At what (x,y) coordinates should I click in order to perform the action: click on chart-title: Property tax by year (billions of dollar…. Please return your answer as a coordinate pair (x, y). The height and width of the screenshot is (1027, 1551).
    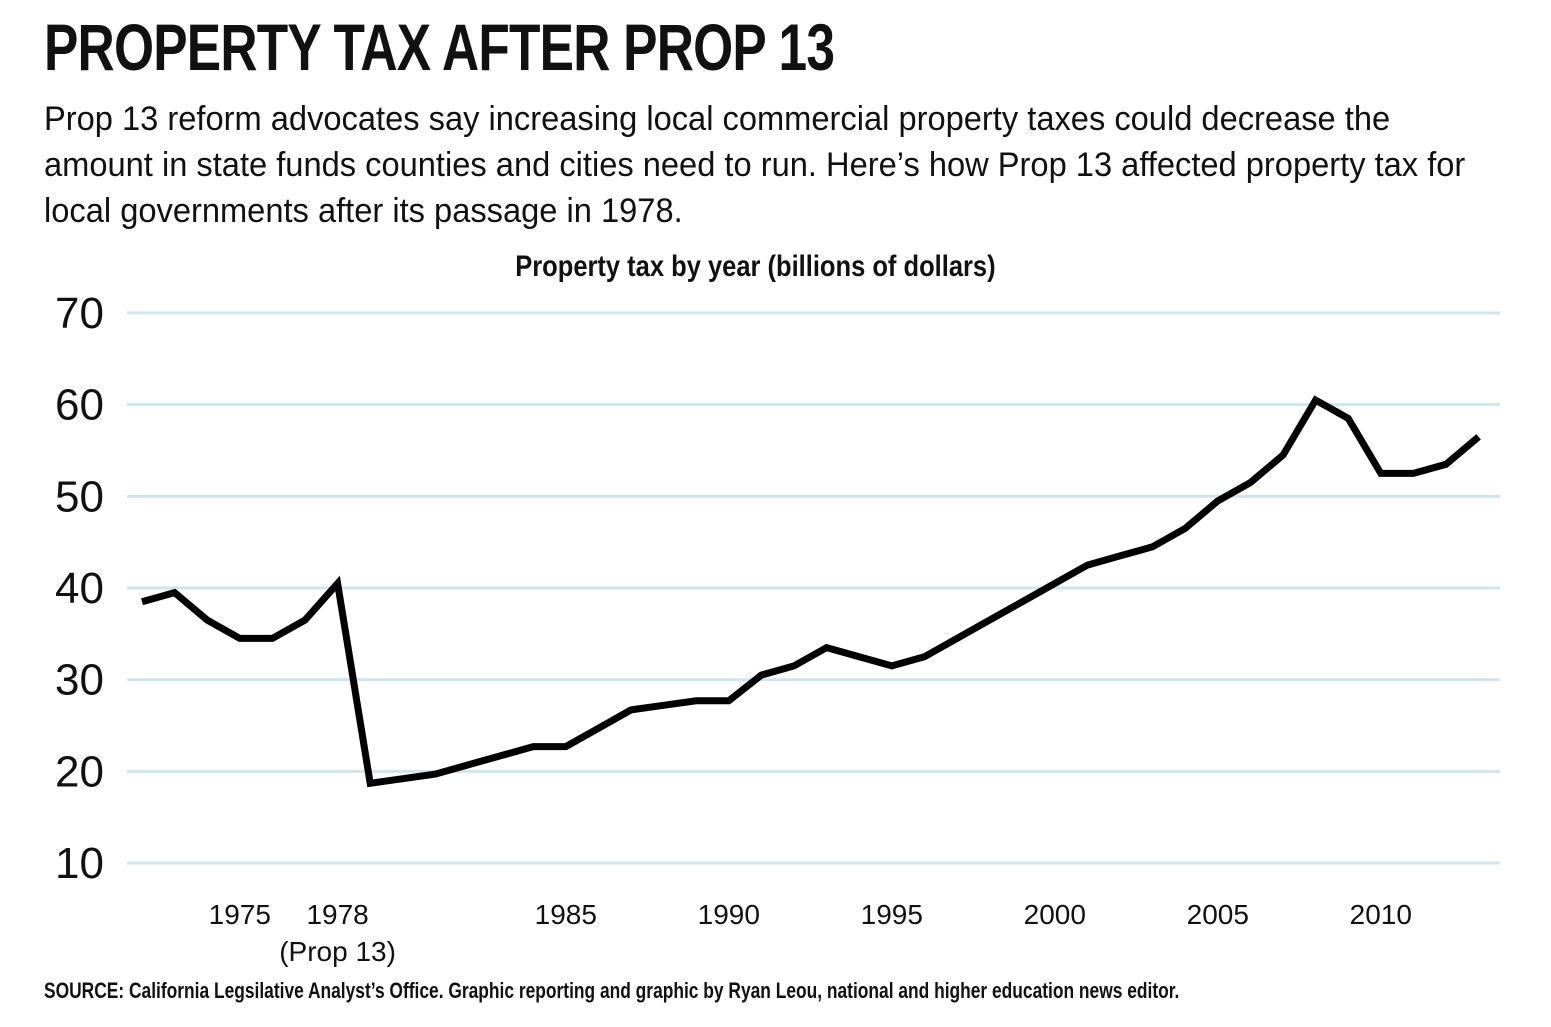
    Looking at the image, I should click on (755, 266).